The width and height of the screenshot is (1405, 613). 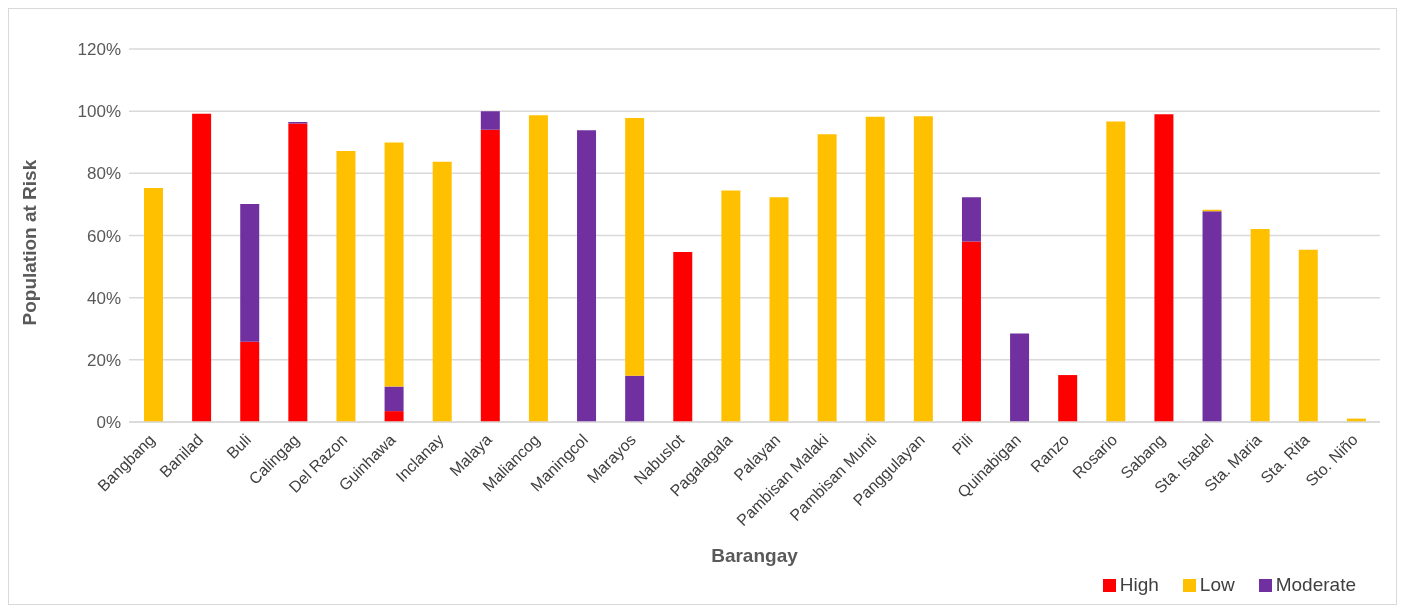 What do you see at coordinates (103, 174) in the screenshot?
I see `y-tick-label: 80%` at bounding box center [103, 174].